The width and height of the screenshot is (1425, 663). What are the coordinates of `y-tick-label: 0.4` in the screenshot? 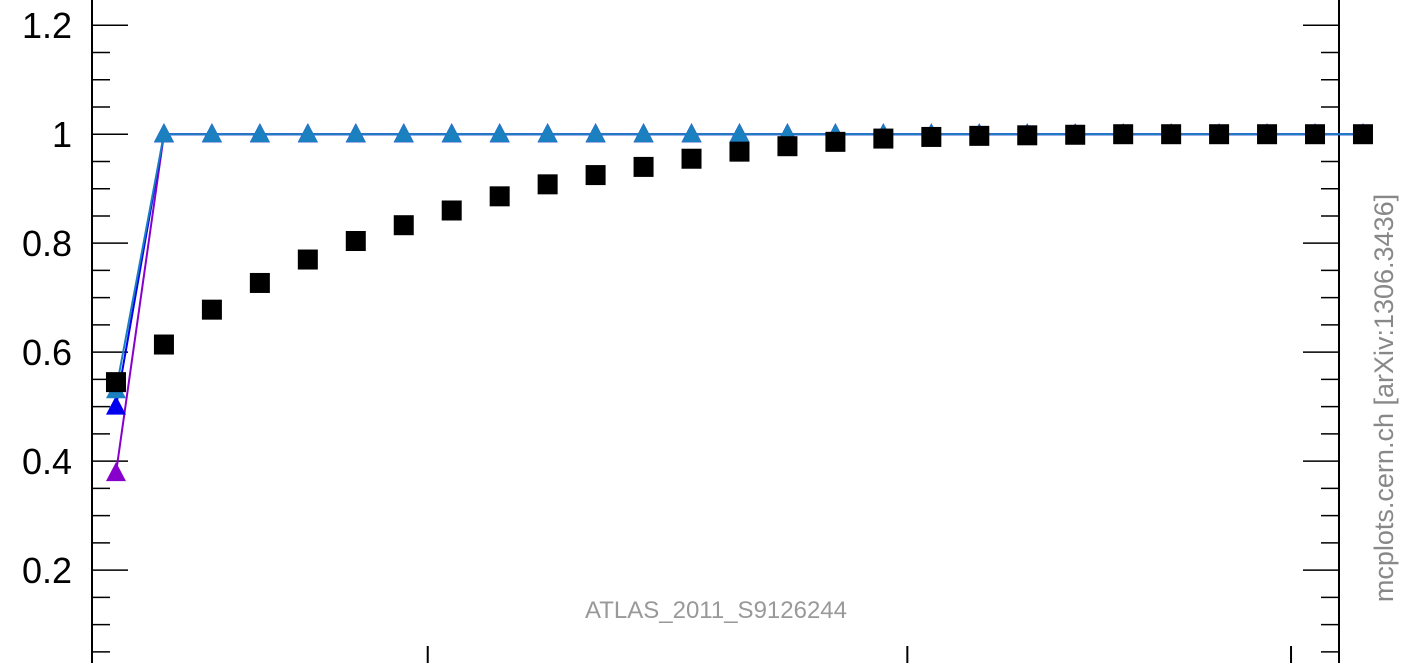 It's located at (47, 461).